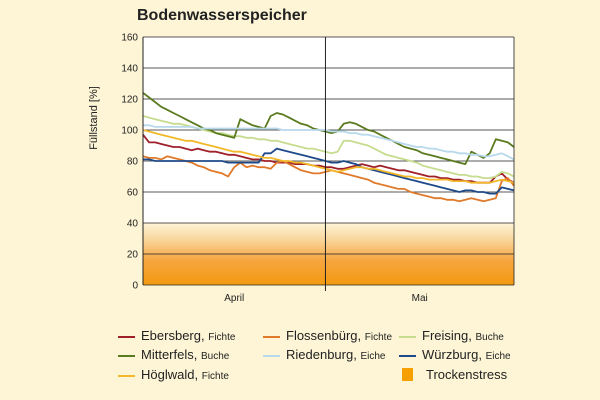  I want to click on y-tick-label: 120, so click(129, 100).